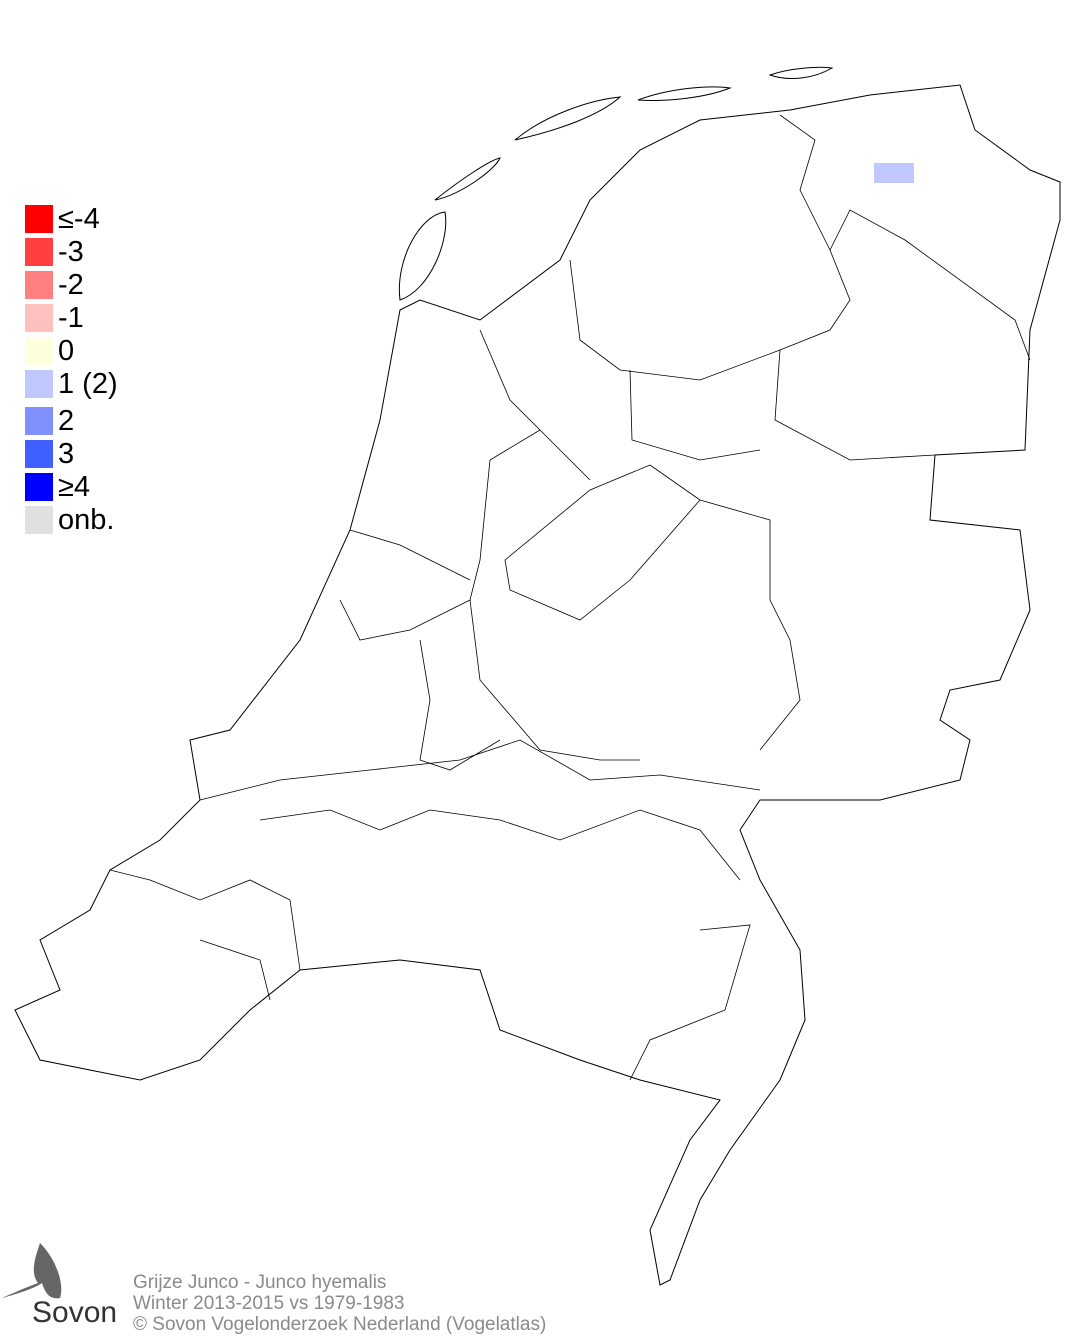 Image resolution: width=1074 pixels, height=1340 pixels. I want to click on map-cell, so click(894, 173).